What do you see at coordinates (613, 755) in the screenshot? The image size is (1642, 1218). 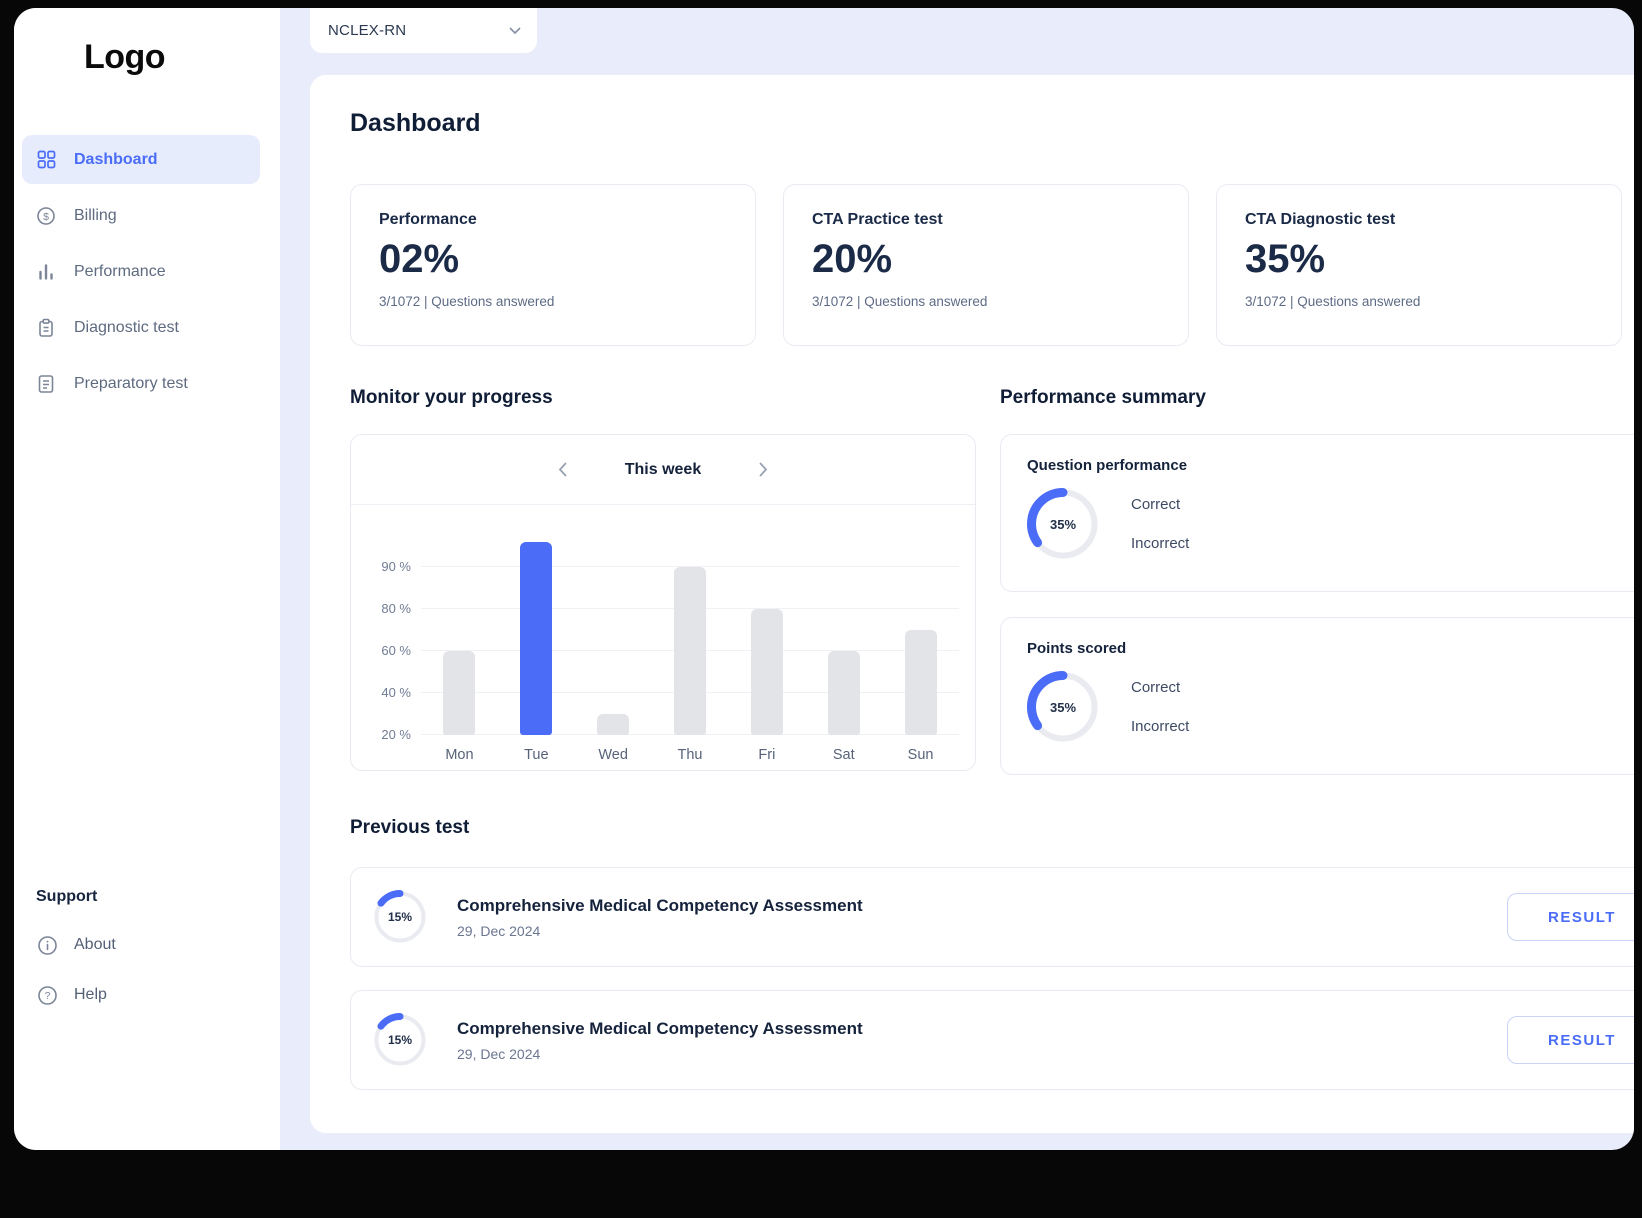 I see `chart-x-label: Wed` at bounding box center [613, 755].